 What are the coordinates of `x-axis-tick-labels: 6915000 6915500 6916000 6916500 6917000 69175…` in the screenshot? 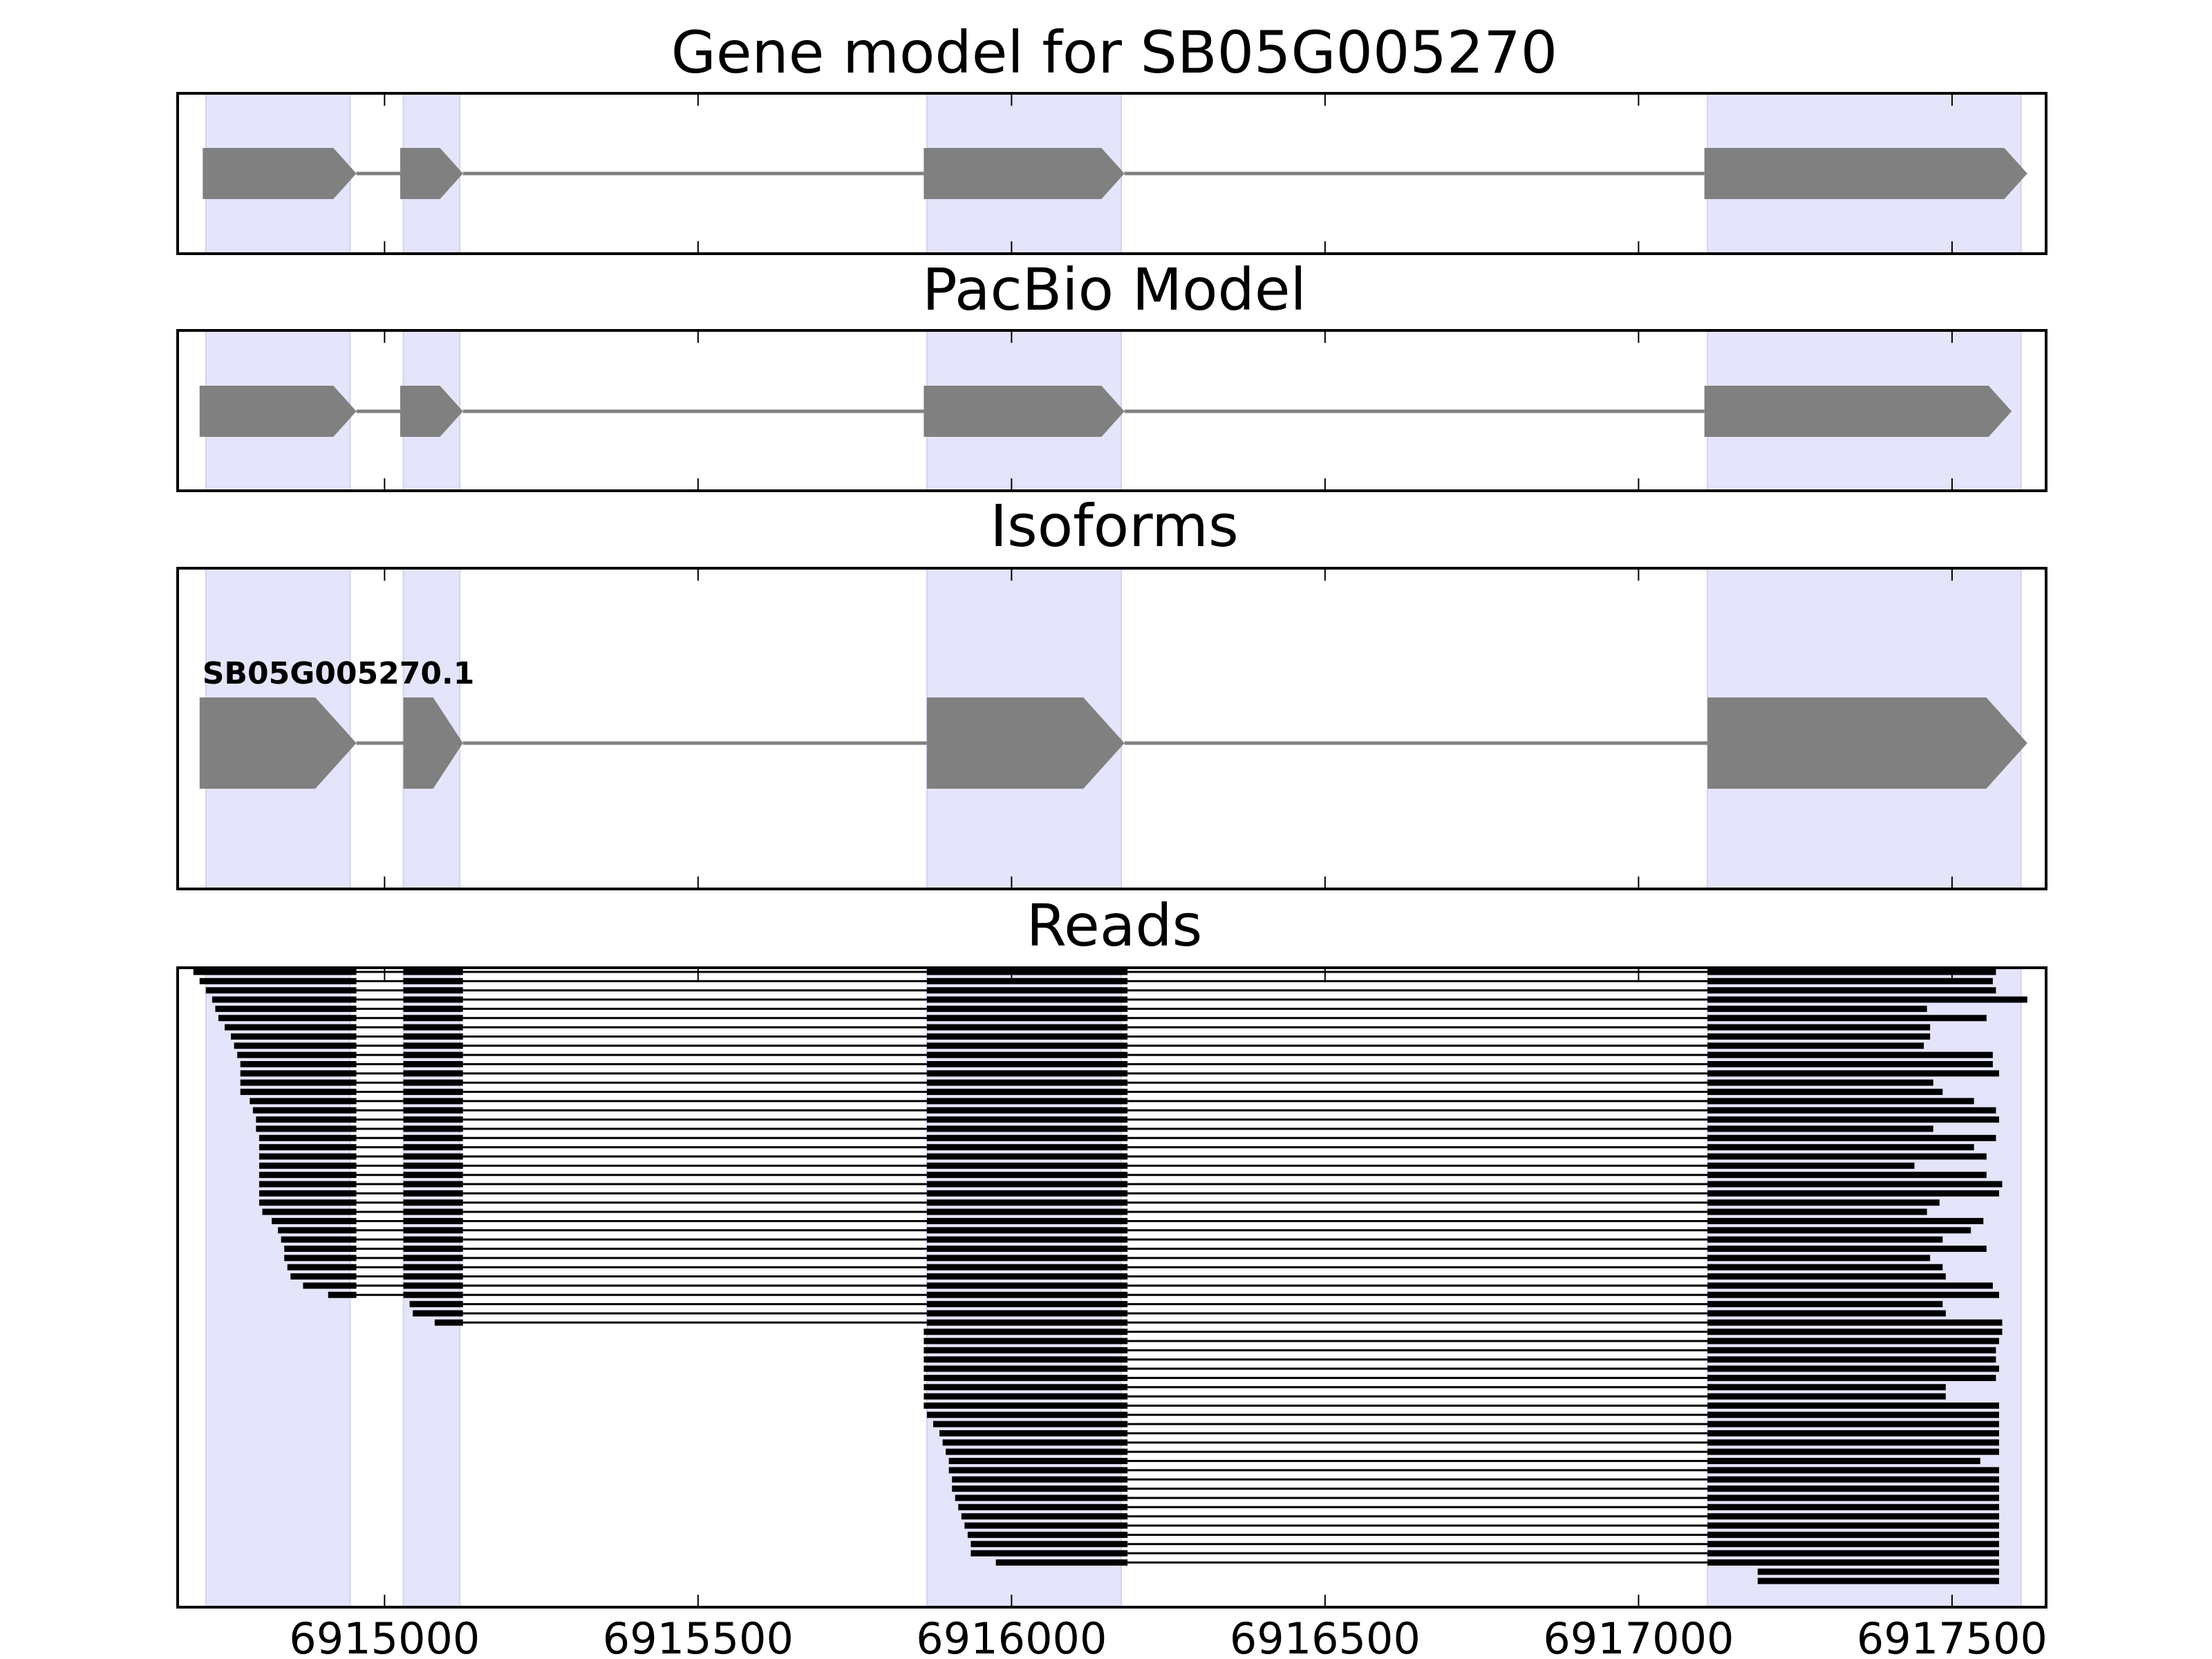 It's located at (1168, 1636).